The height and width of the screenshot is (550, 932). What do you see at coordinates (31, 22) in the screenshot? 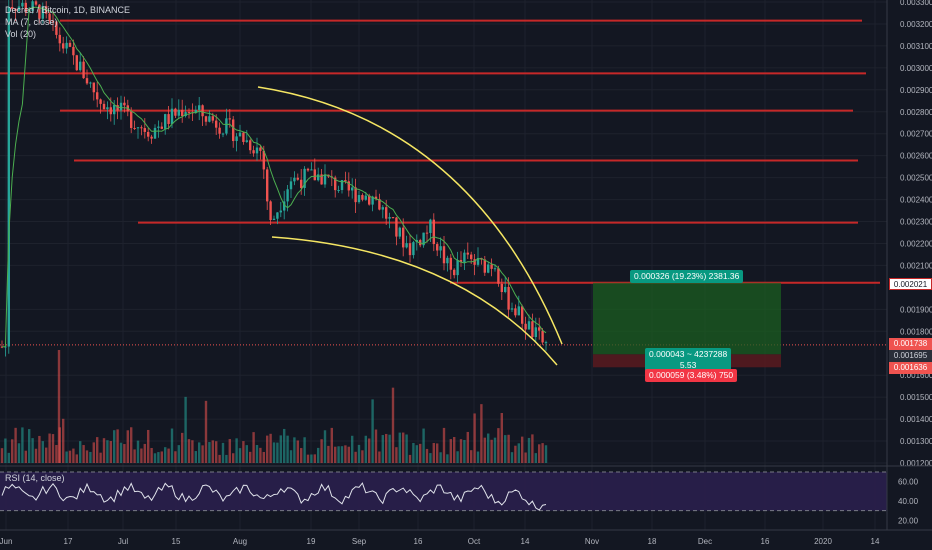
I see `ma-legend: MA (7, close)` at bounding box center [31, 22].